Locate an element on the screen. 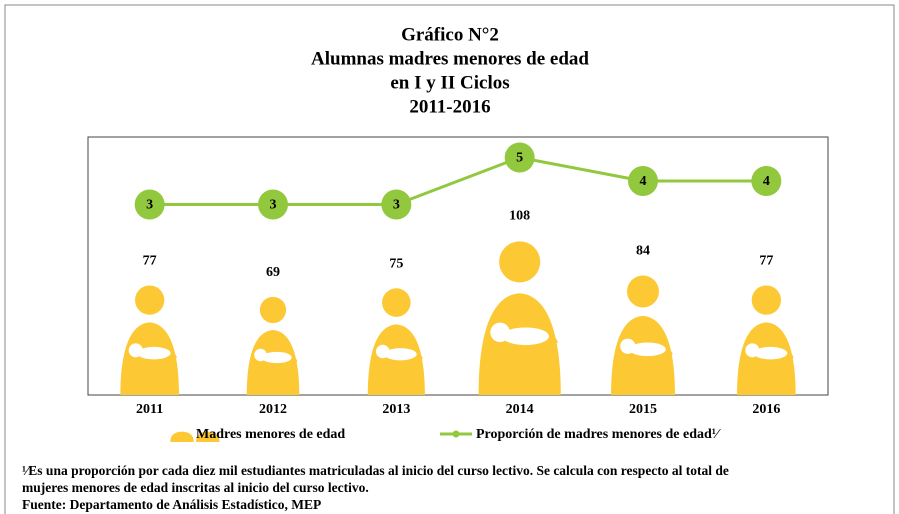 Image resolution: width=899 pixels, height=514 pixels. x-tick-label: 2011 is located at coordinates (149, 409).